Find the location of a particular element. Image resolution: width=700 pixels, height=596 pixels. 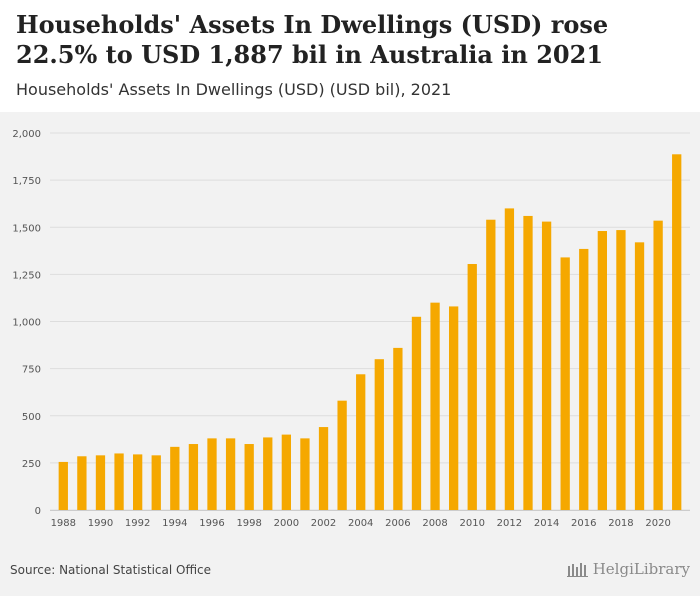

bar-2010 is located at coordinates (472, 387).